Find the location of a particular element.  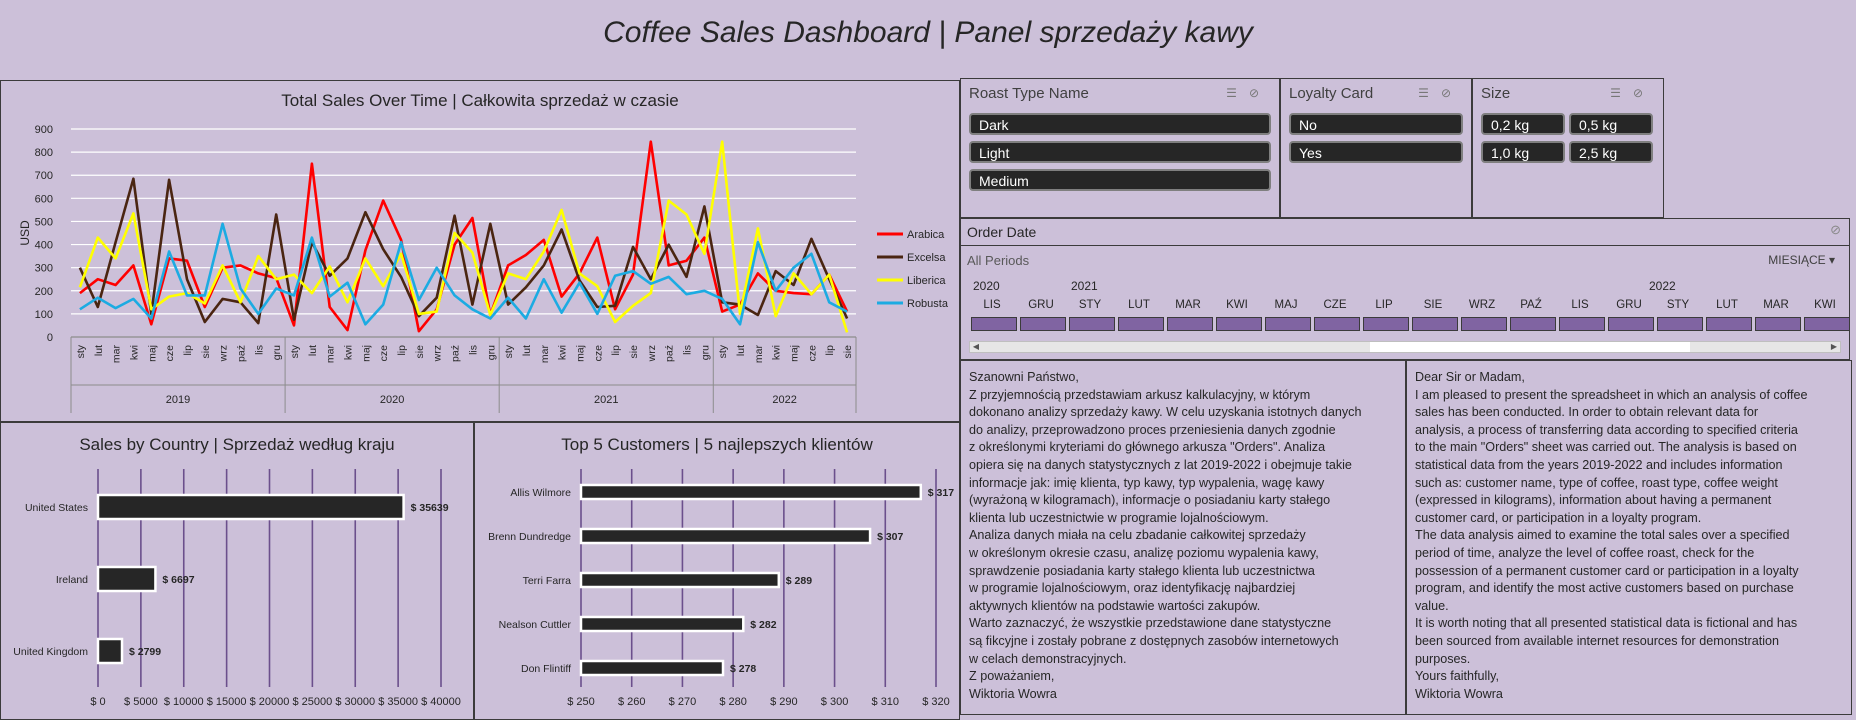

x-tick-label: lis is located at coordinates (473, 350).